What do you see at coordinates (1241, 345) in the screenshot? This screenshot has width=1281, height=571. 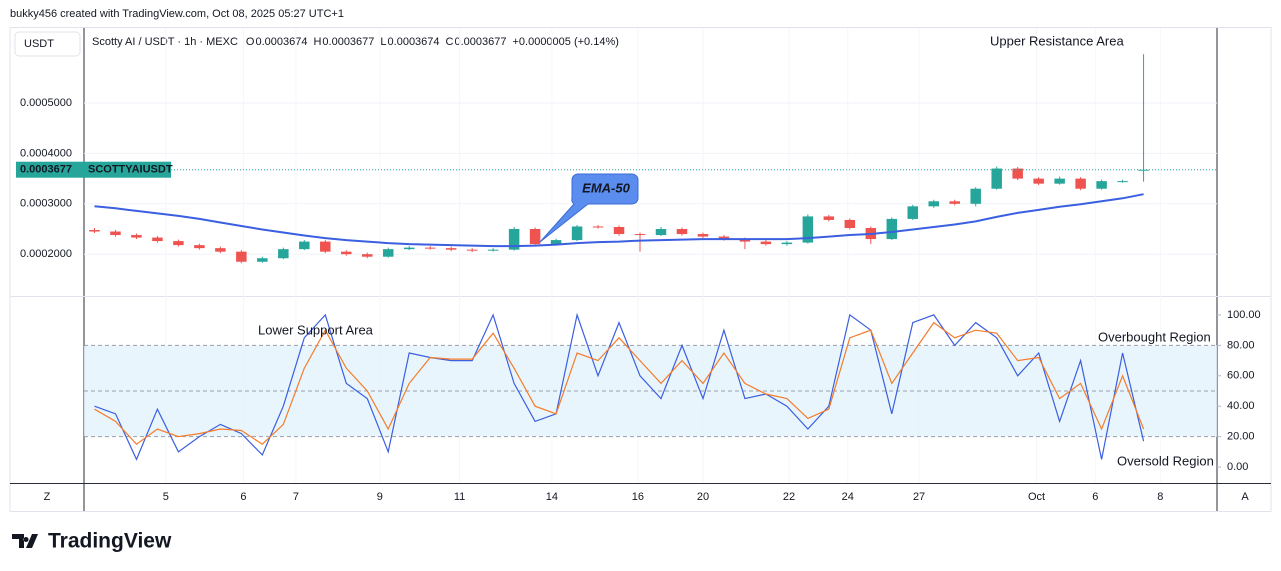 I see `y-tick-label: 80.00` at bounding box center [1241, 345].